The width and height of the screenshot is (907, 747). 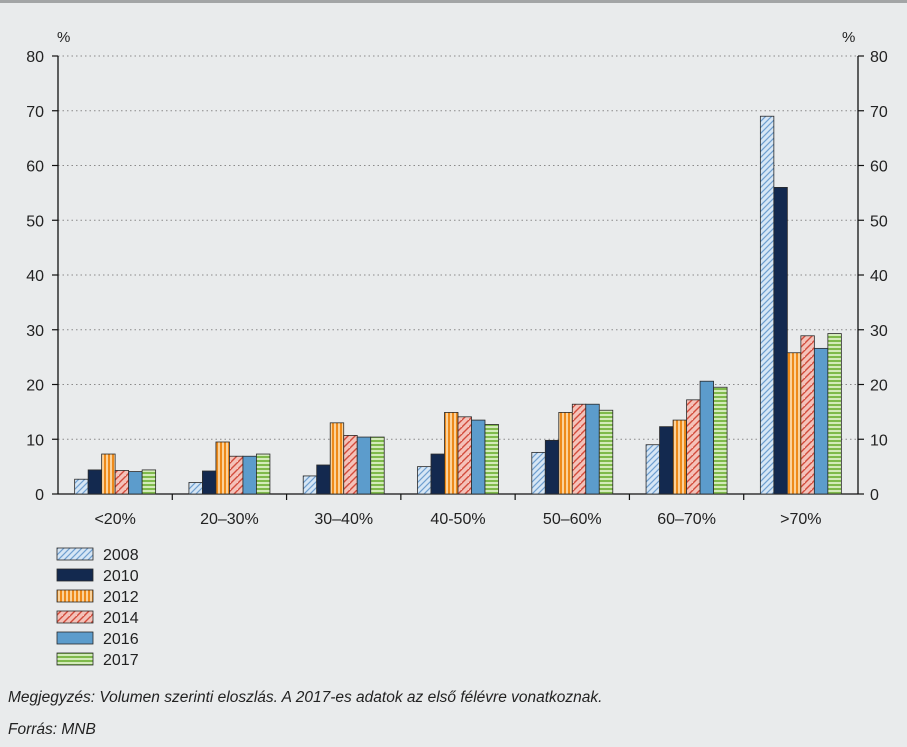 What do you see at coordinates (35, 167) in the screenshot?
I see `y-tick-label-left: 60` at bounding box center [35, 167].